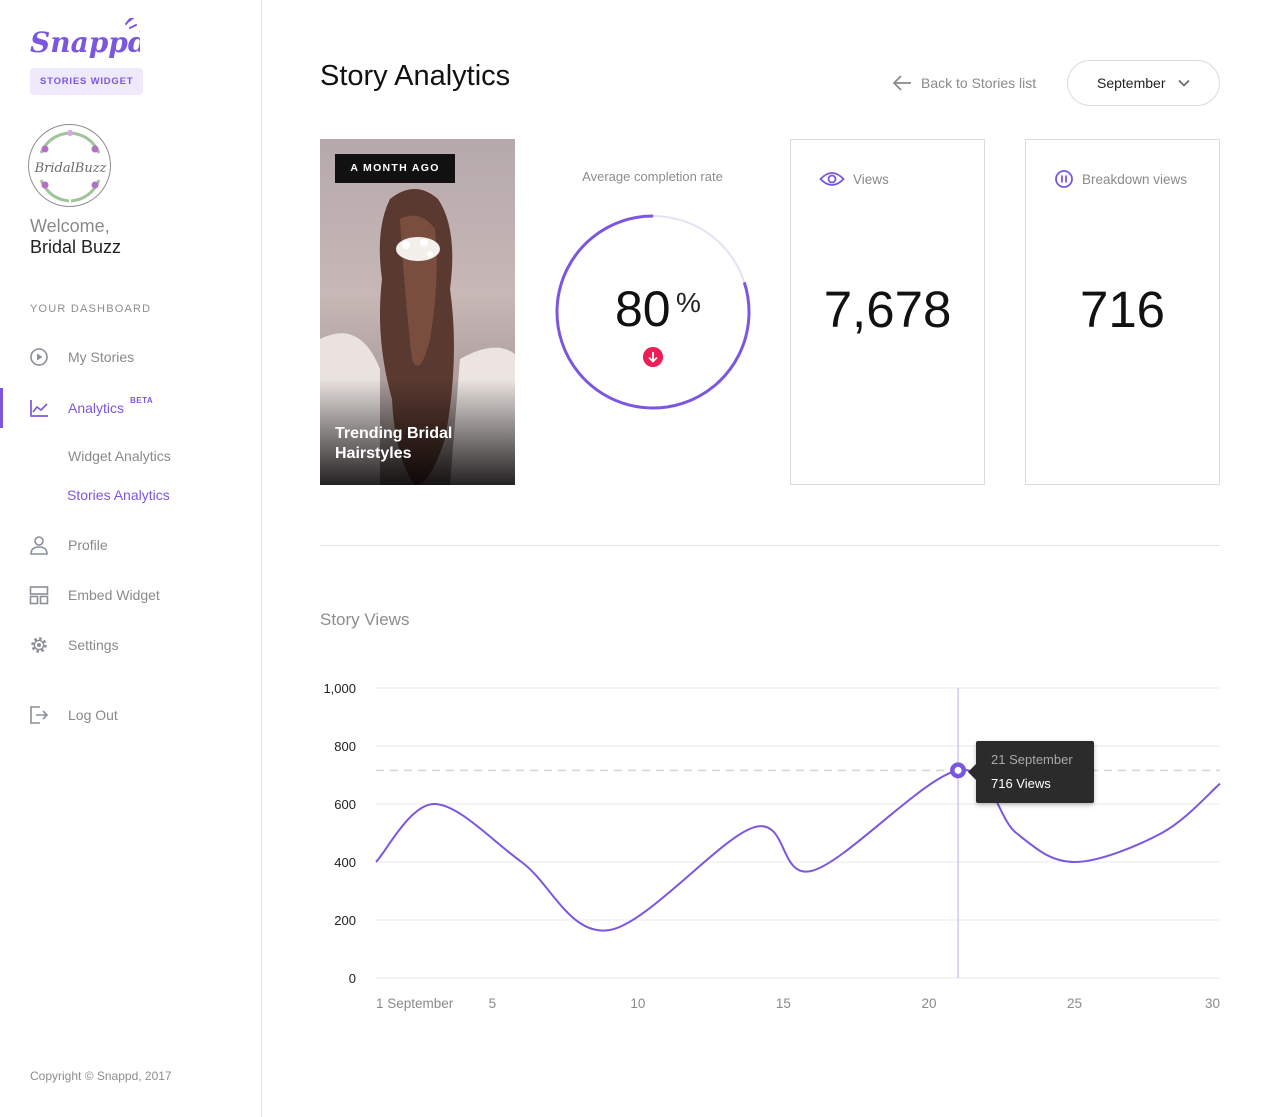 The height and width of the screenshot is (1117, 1280). What do you see at coordinates (365, 619) in the screenshot?
I see `chart-title: Story Views` at bounding box center [365, 619].